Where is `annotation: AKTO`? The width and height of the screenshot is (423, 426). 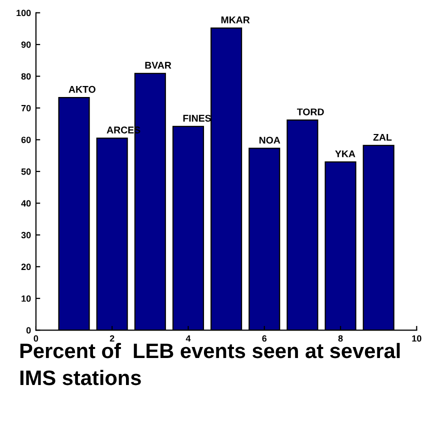 annotation: AKTO is located at coordinates (82, 89).